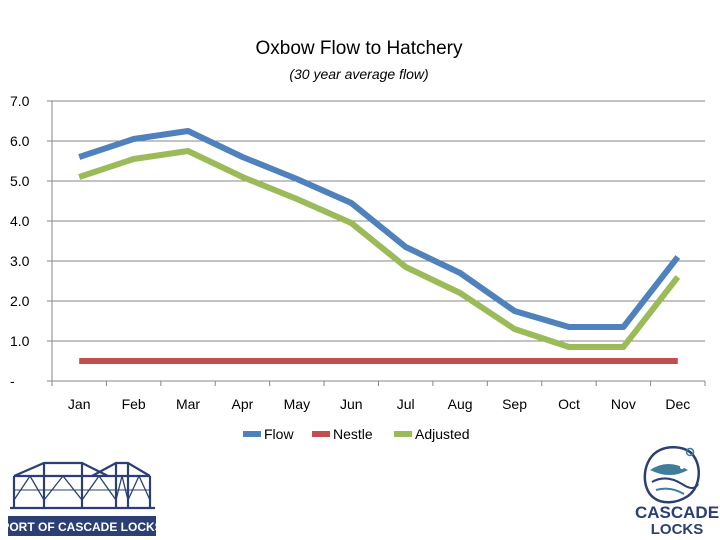 The height and width of the screenshot is (540, 720). Describe the element at coordinates (134, 404) in the screenshot. I see `x-tick-label: Feb` at that location.